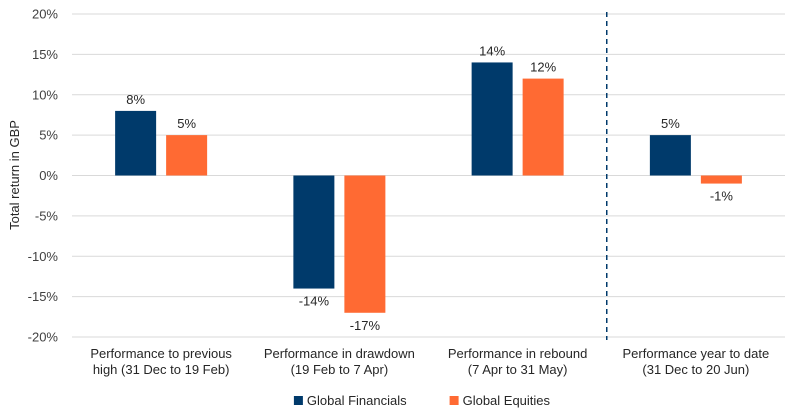  What do you see at coordinates (48, 175) in the screenshot?
I see `y-tick-label: 0%` at bounding box center [48, 175].